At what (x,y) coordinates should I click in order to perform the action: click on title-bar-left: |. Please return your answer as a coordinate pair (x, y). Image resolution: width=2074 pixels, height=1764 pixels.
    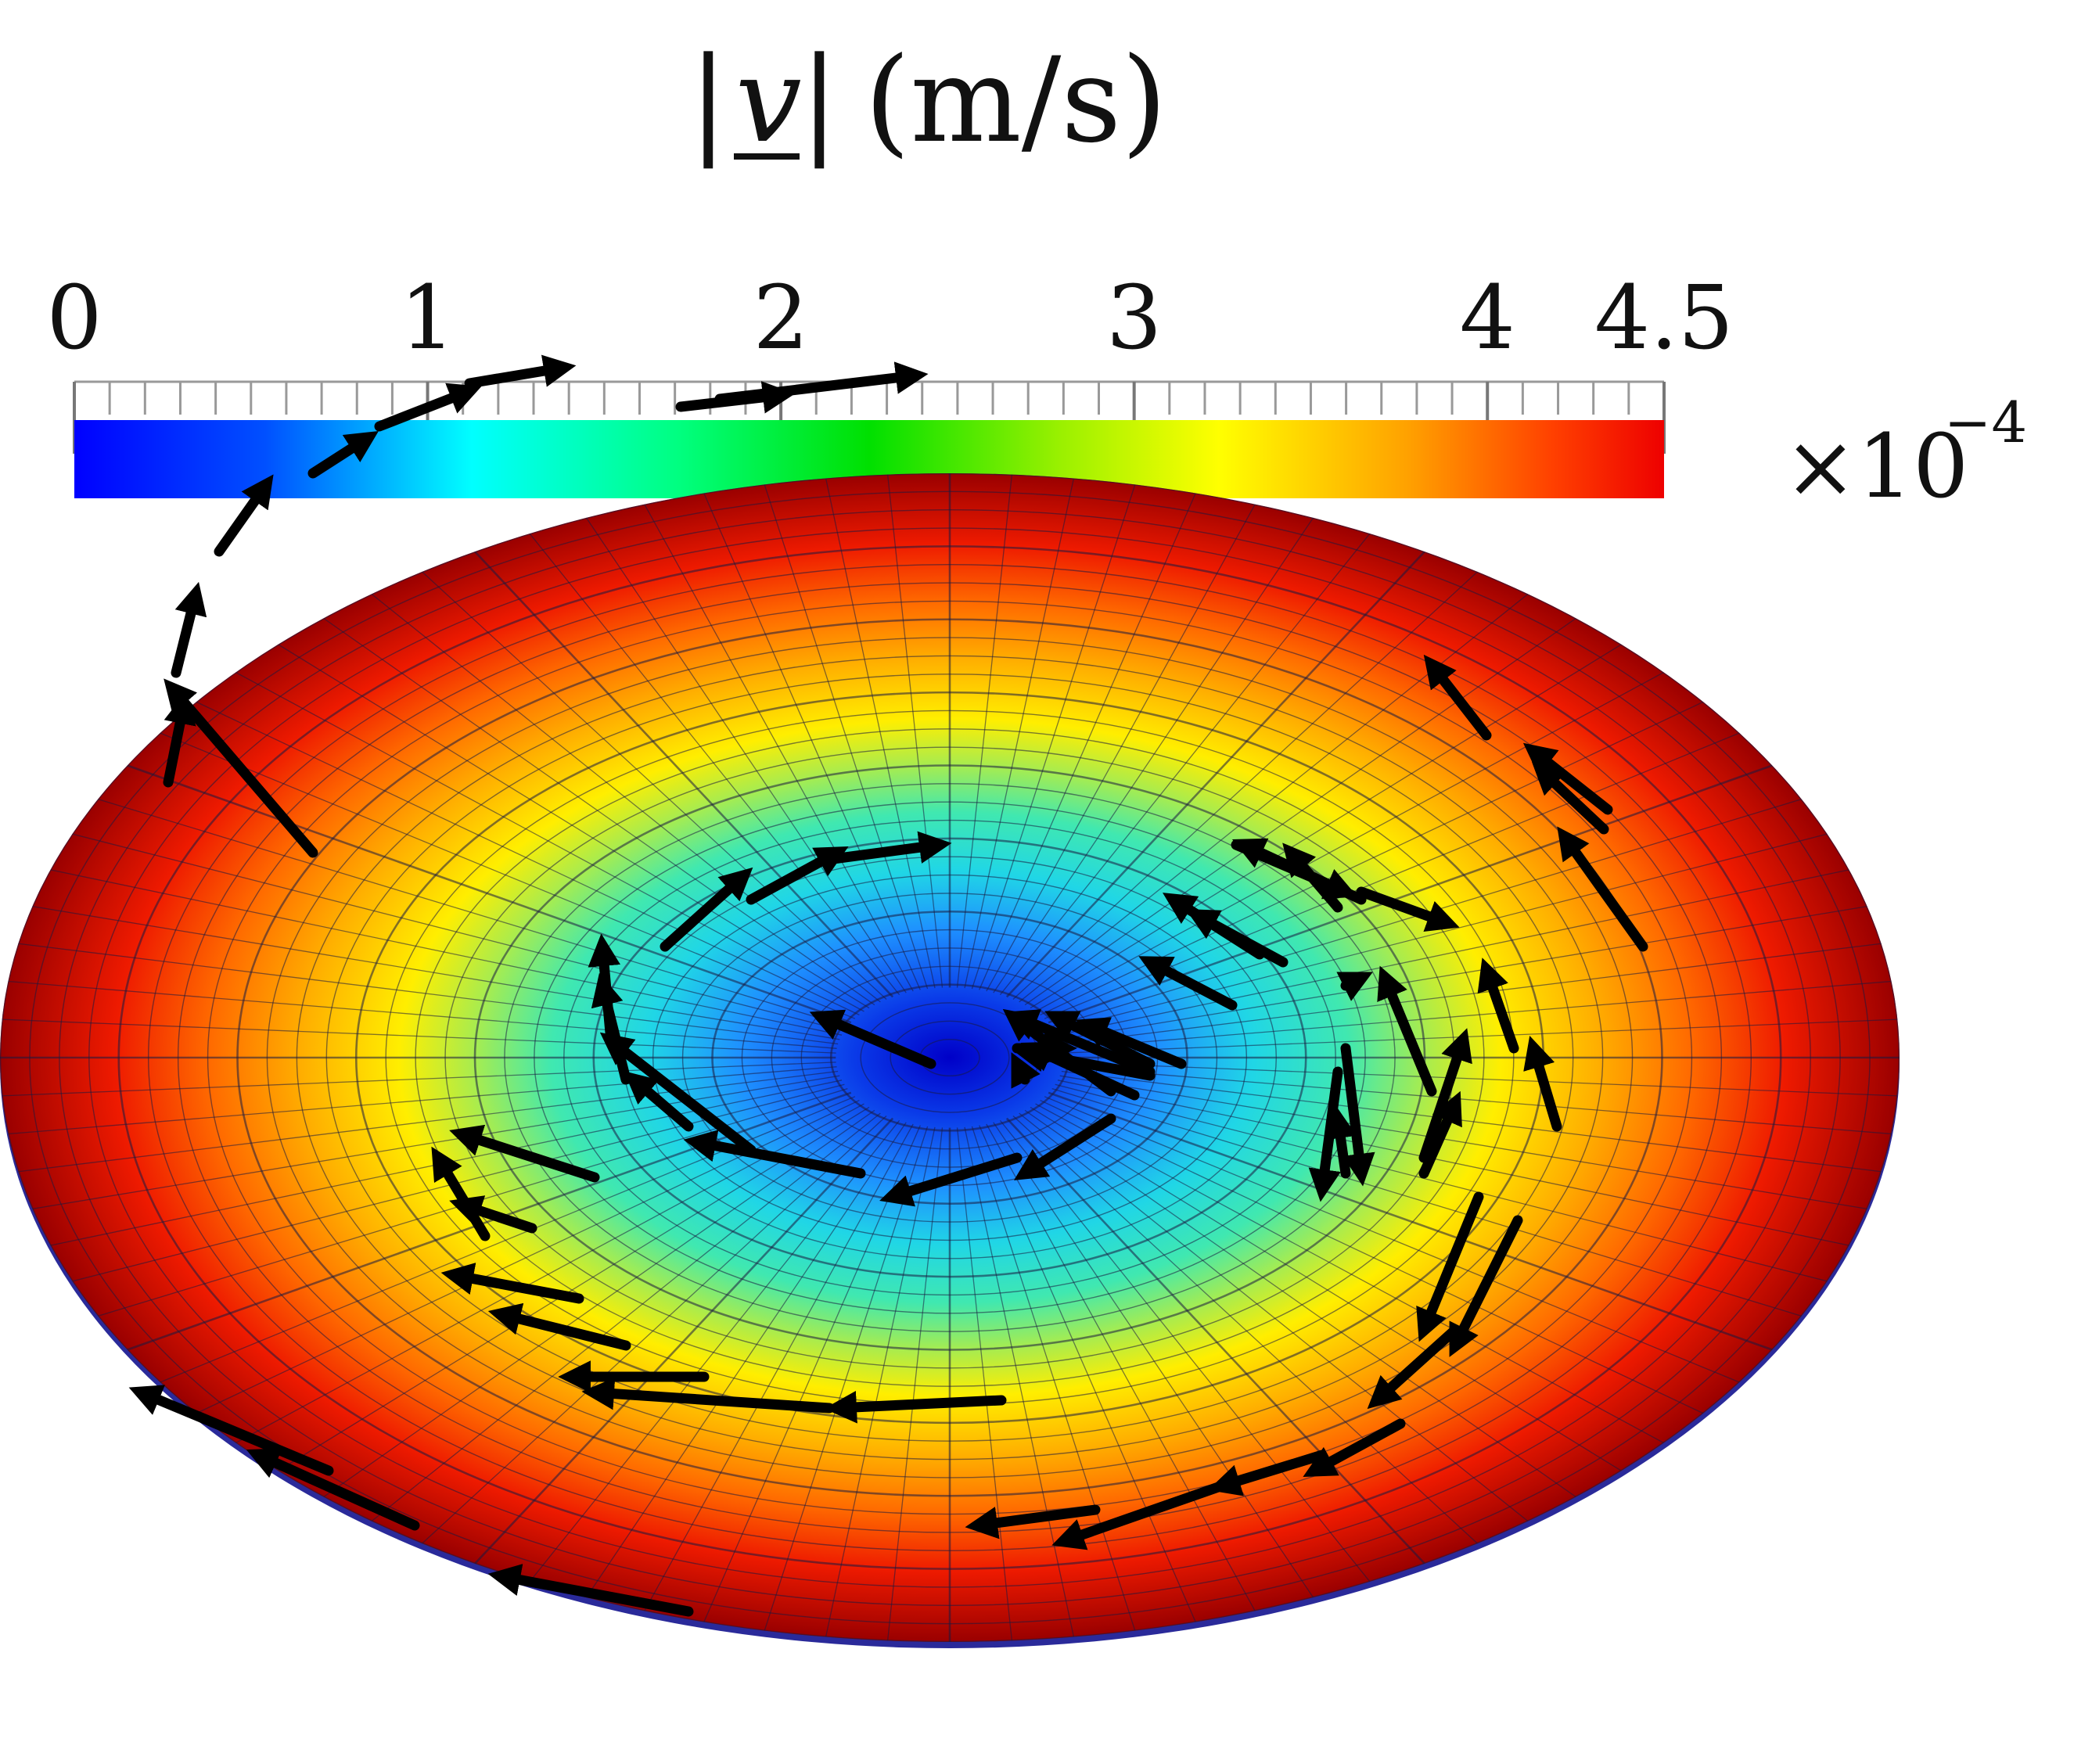
    Looking at the image, I should click on (708, 101).